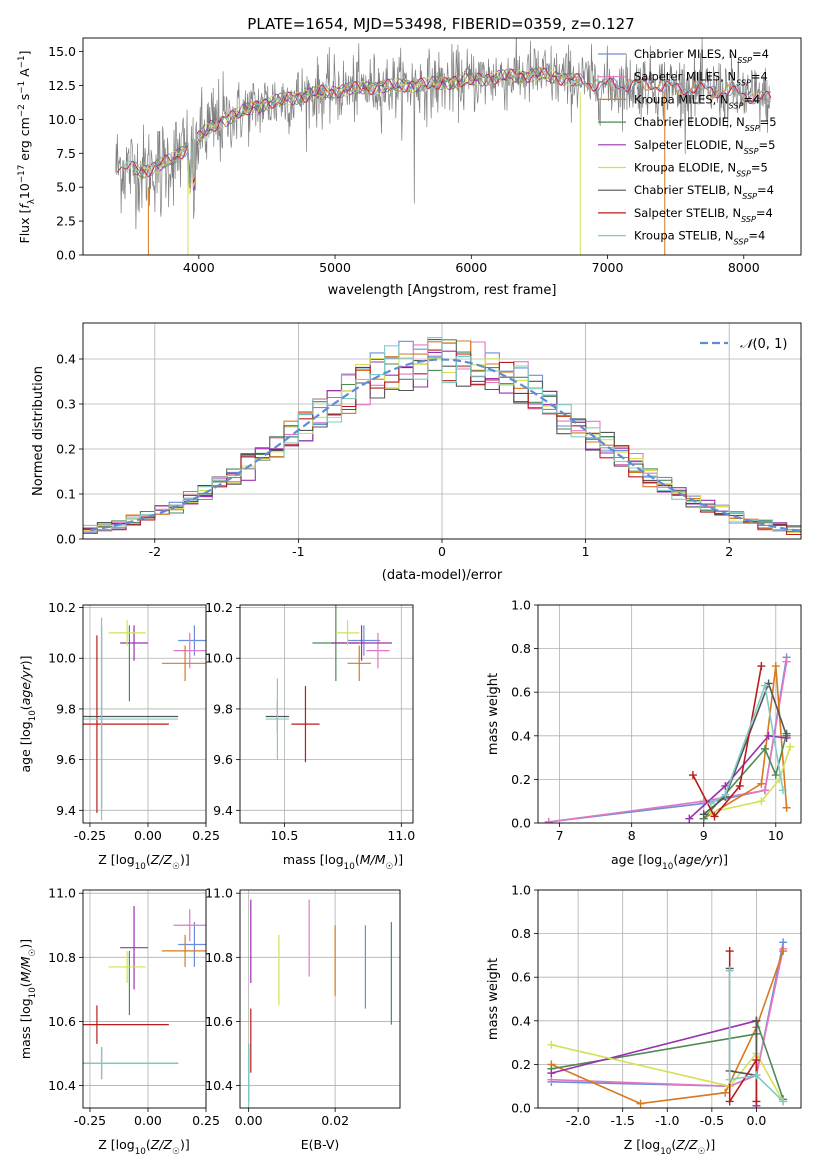 The width and height of the screenshot is (819, 1170). Describe the element at coordinates (521, 605) in the screenshot. I see `y-tick-label: 1.0` at that location.